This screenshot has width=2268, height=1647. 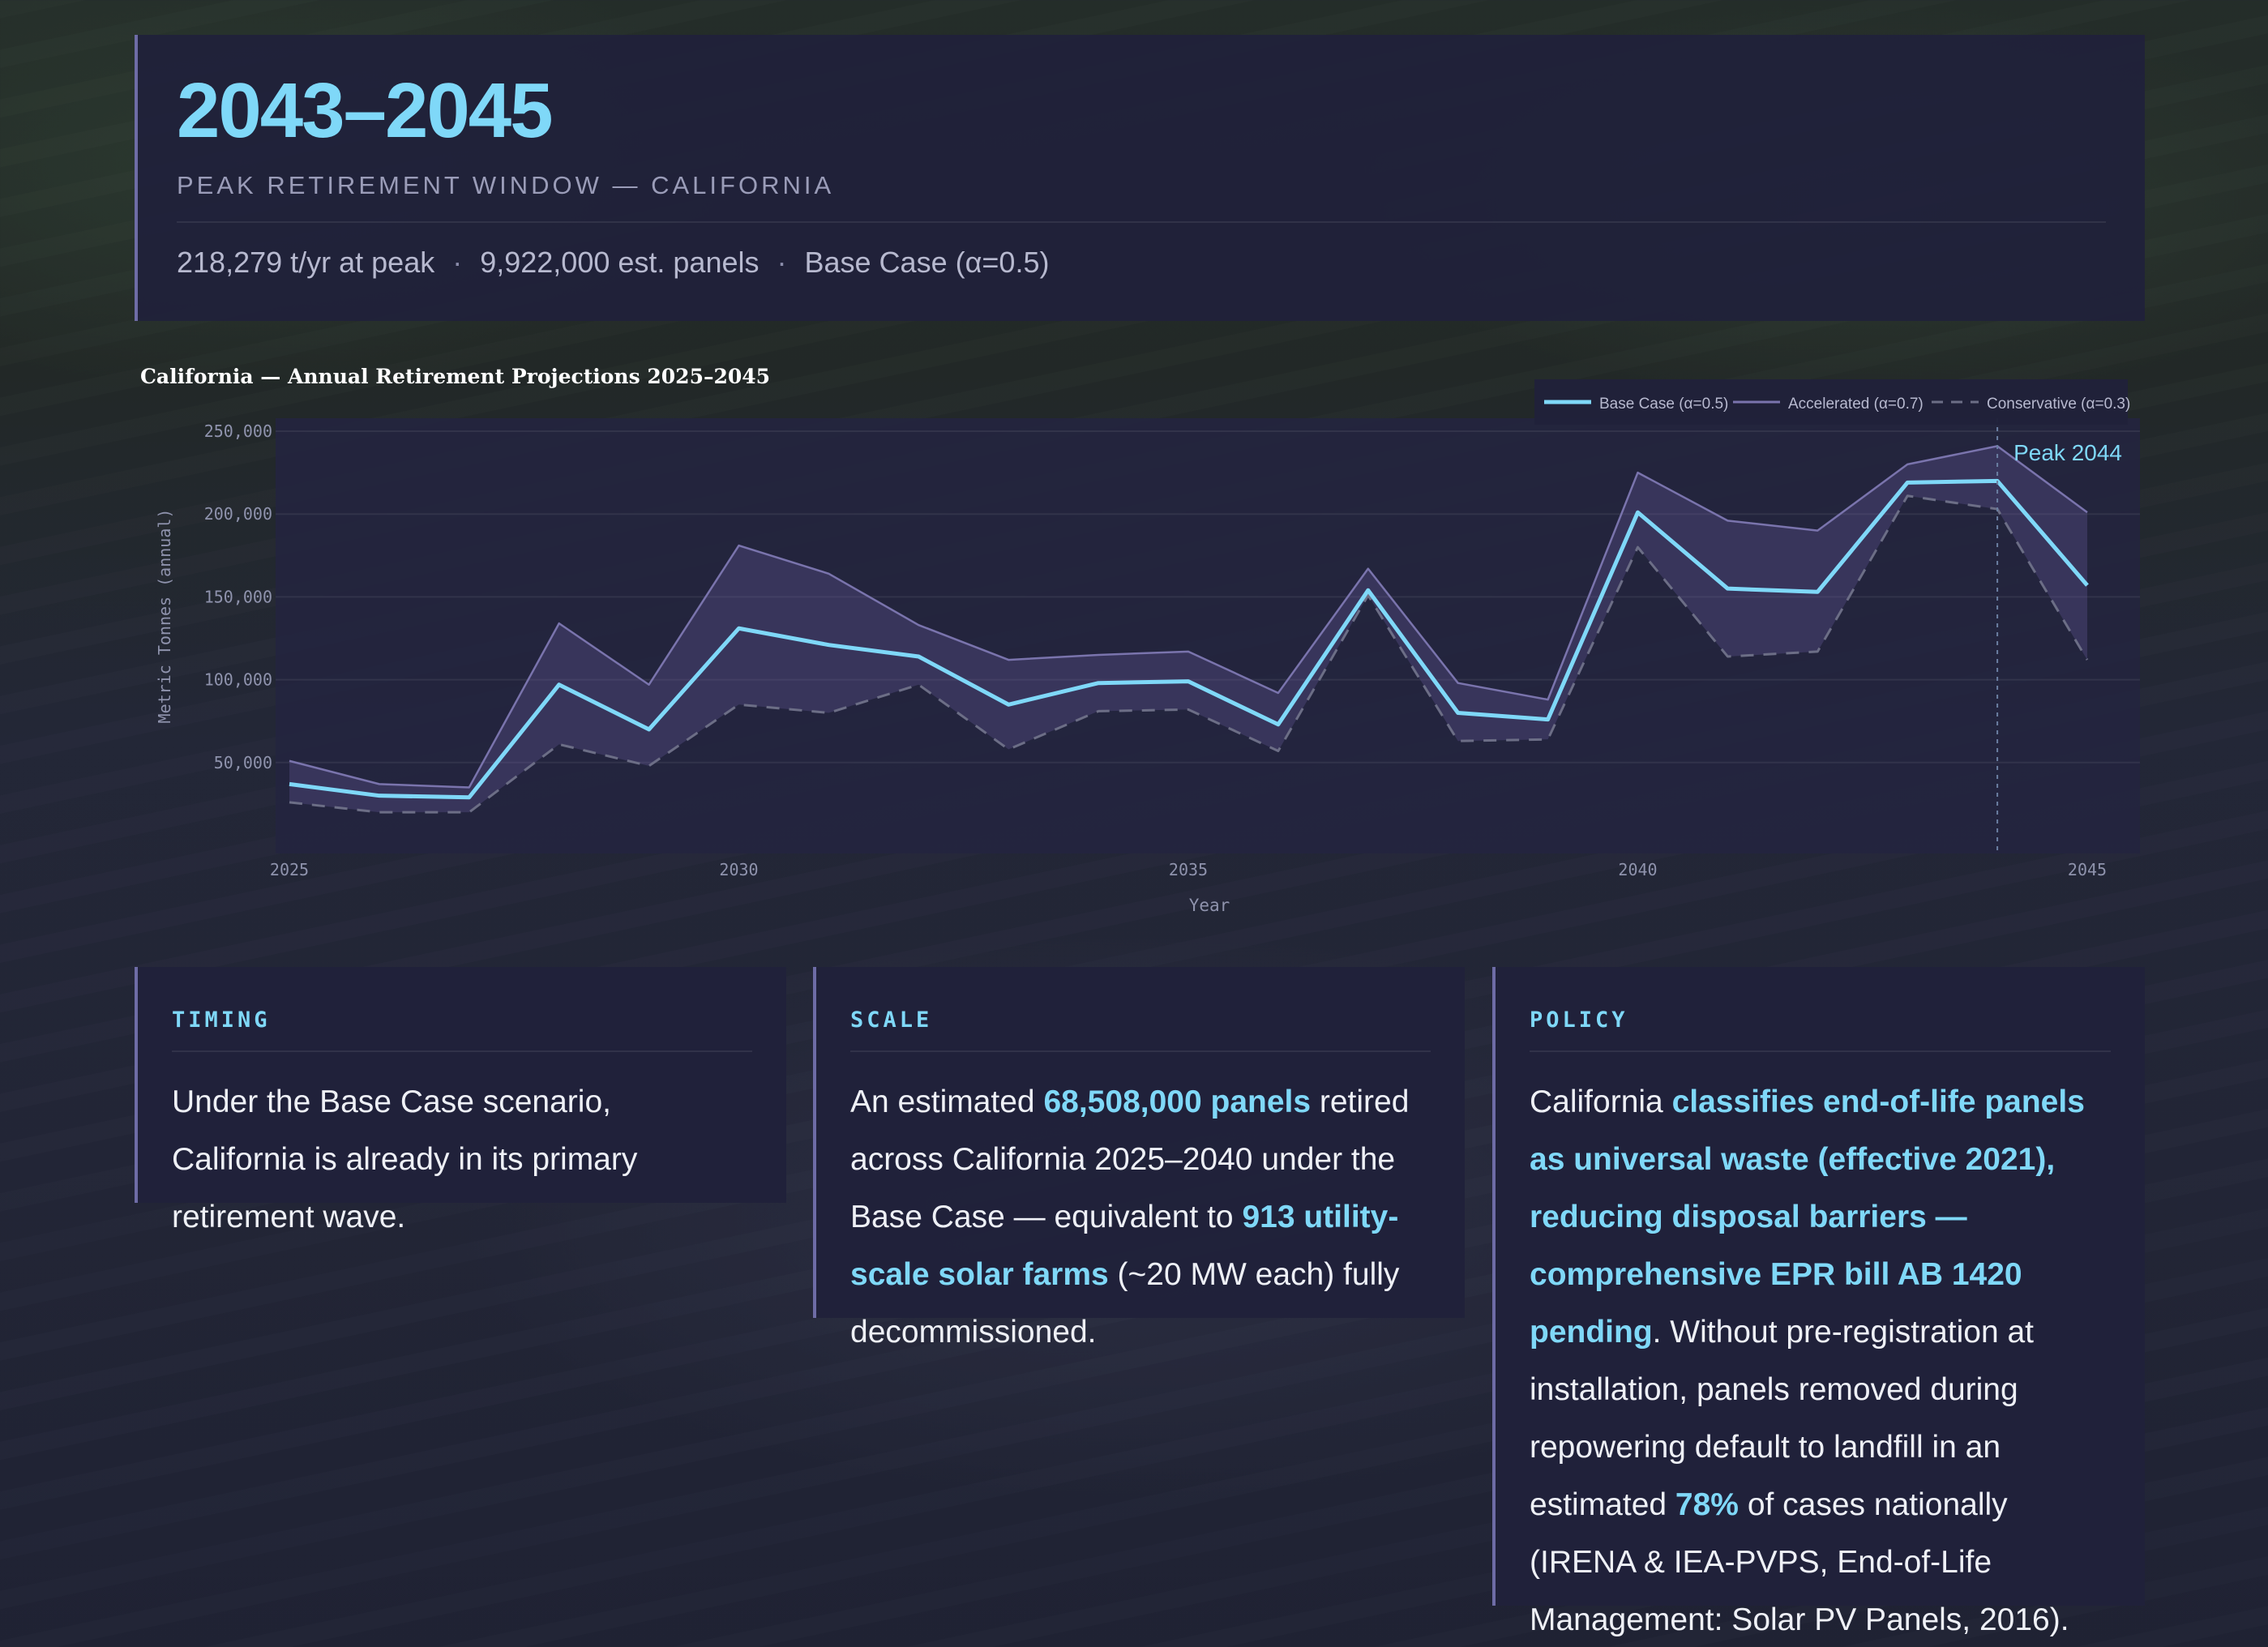 I want to click on policy-heading: POLICY, so click(x=1820, y=1009).